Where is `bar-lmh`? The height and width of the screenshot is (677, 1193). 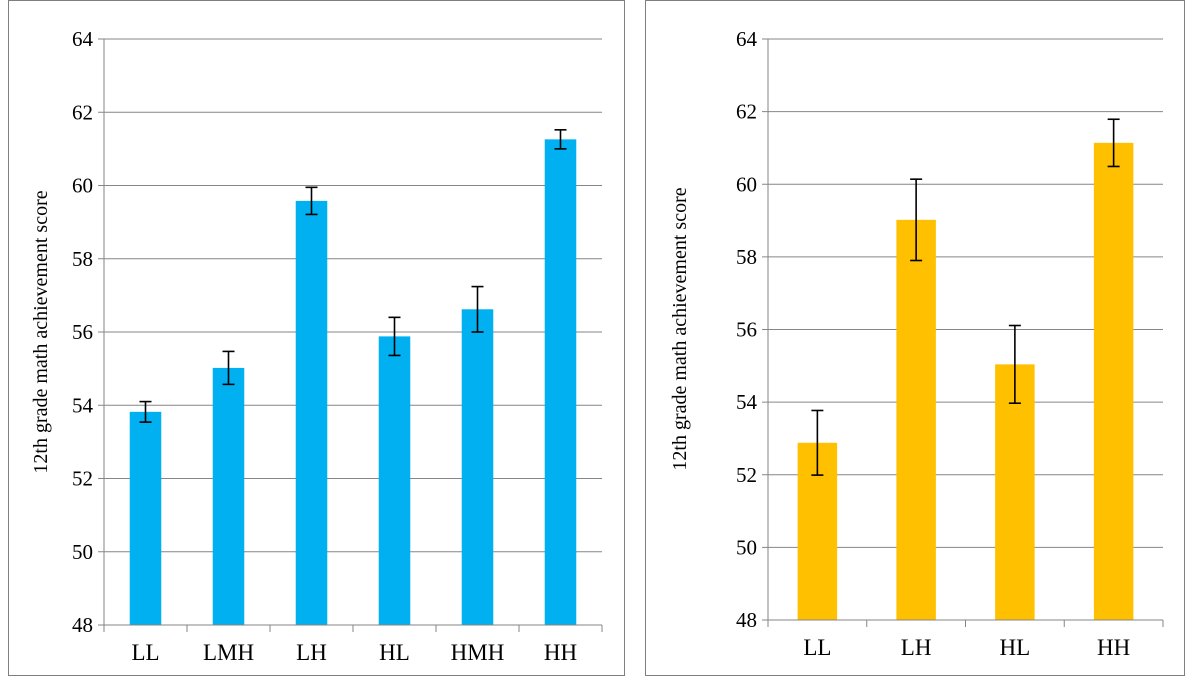 bar-lmh is located at coordinates (228, 496).